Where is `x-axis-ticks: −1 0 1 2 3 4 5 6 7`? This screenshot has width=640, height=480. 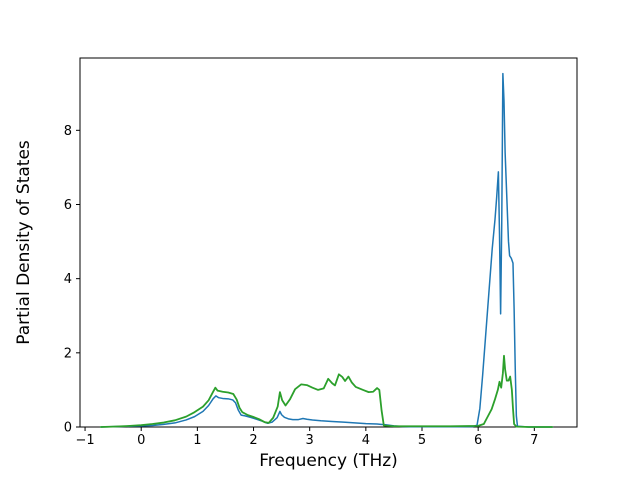 x-axis-ticks: −1 0 1 2 3 4 5 6 7 is located at coordinates (306, 437).